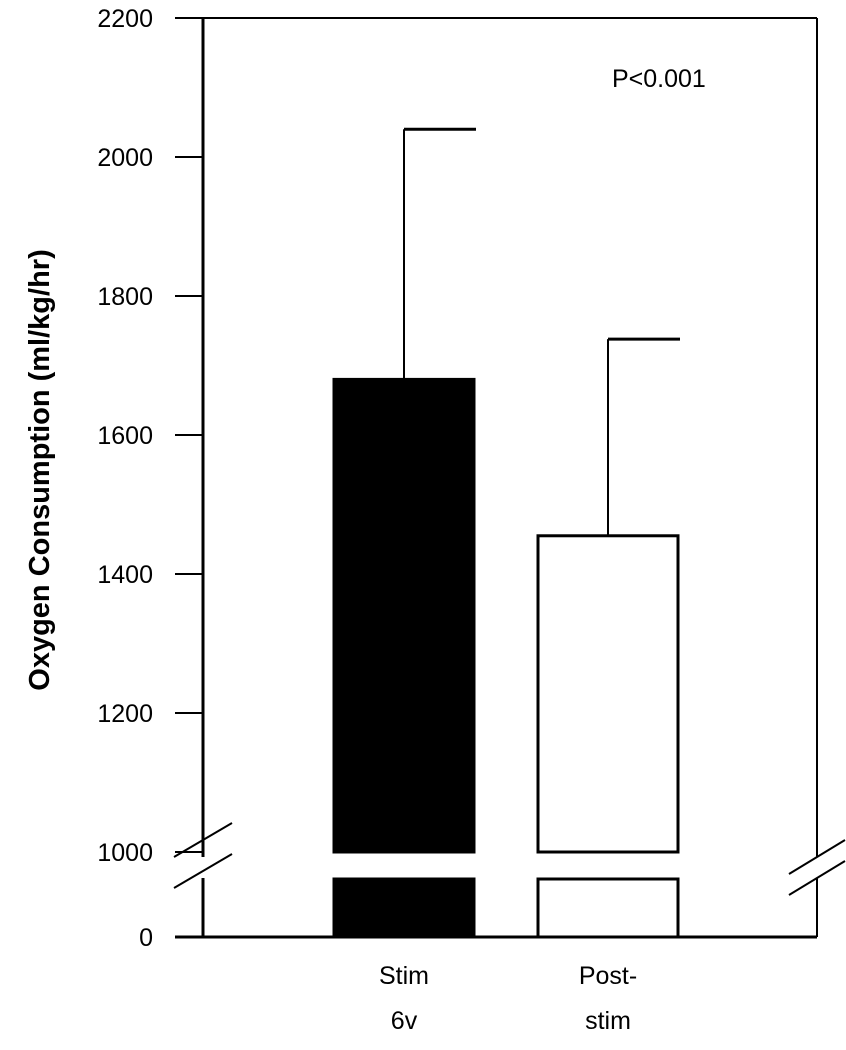 Image resolution: width=846 pixels, height=1050 pixels. What do you see at coordinates (608, 976) in the screenshot?
I see `x-category-label: Post-` at bounding box center [608, 976].